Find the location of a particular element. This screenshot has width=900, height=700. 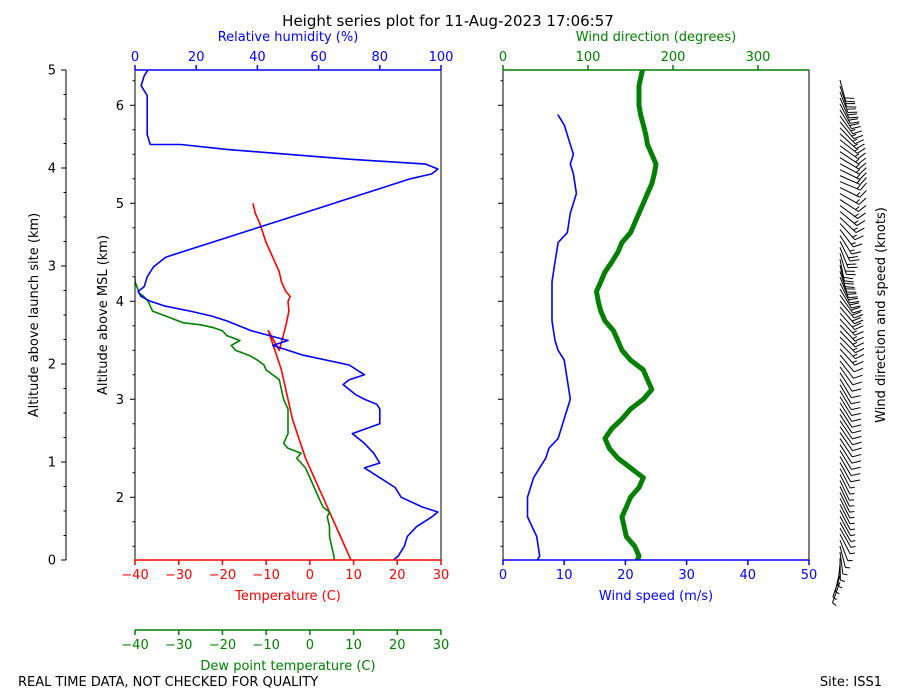

wind-speed-tick-label: 0 is located at coordinates (503, 575).